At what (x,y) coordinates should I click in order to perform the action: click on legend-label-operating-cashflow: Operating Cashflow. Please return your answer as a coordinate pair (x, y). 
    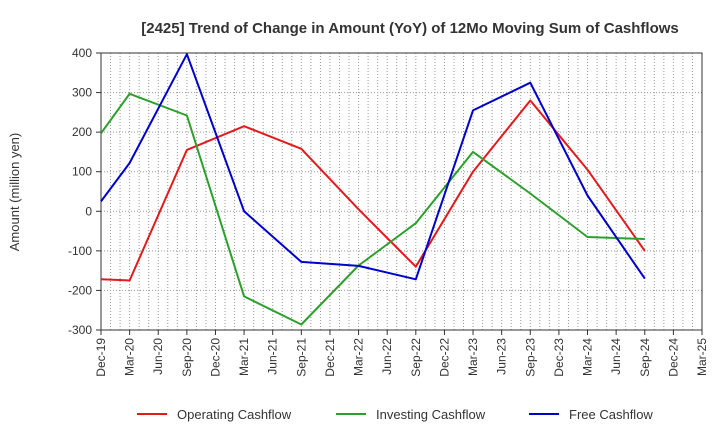
    Looking at the image, I should click on (234, 414).